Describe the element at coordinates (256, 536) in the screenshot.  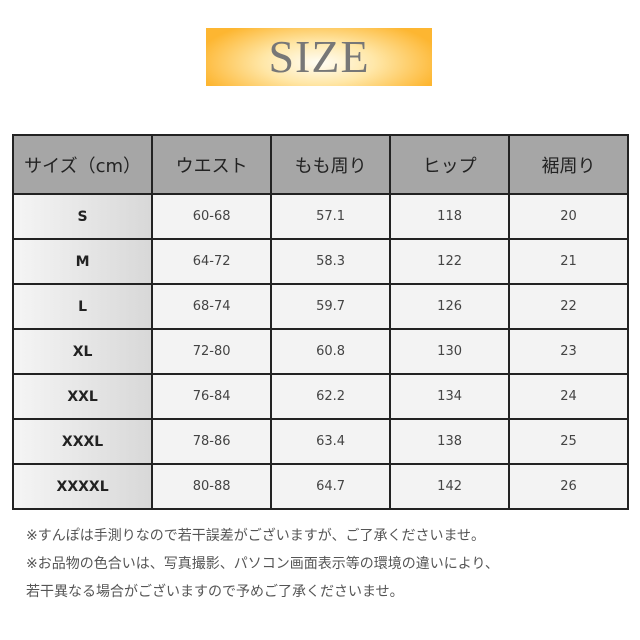
I see `note-line: ※すんぽは手測りなので若干誤差がございますが、ご了承くださいませ。` at that location.